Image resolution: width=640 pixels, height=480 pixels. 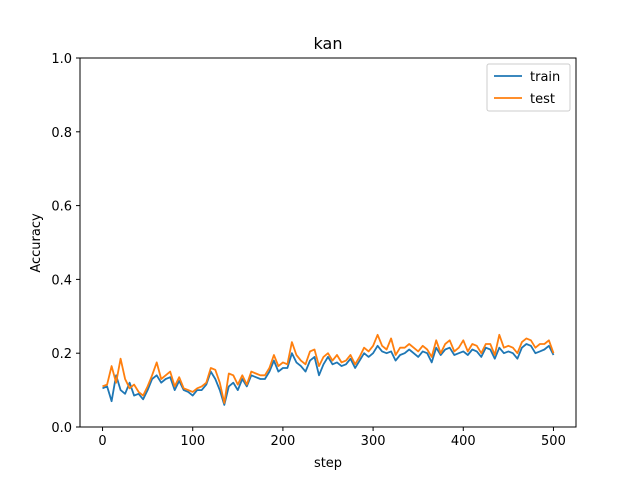 I want to click on legend-label-train: train, so click(x=545, y=77).